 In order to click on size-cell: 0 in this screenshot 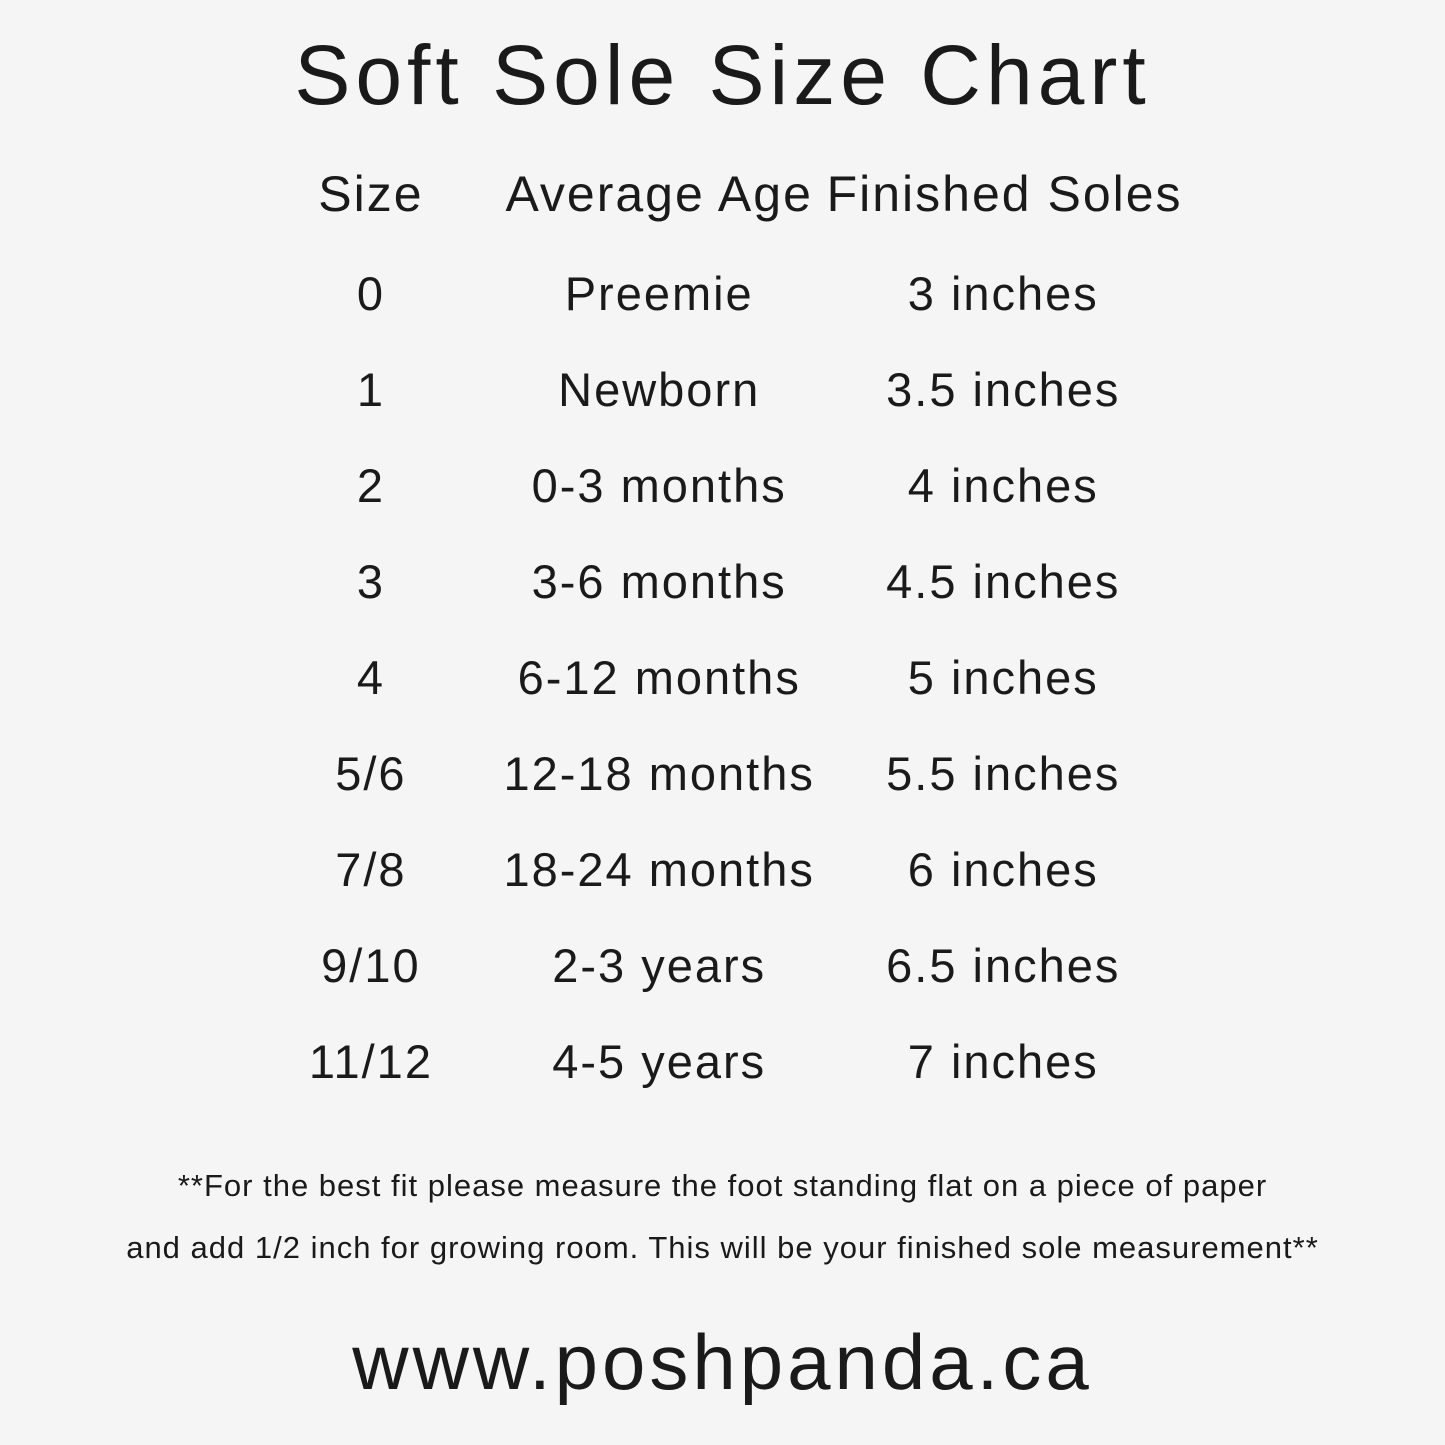, I will do `click(370, 293)`.